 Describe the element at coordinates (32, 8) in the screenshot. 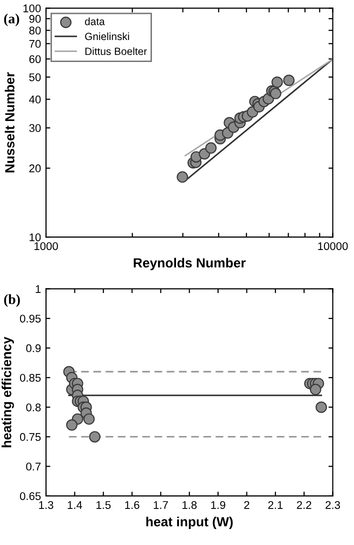

I see `y-tick-label: 100` at that location.